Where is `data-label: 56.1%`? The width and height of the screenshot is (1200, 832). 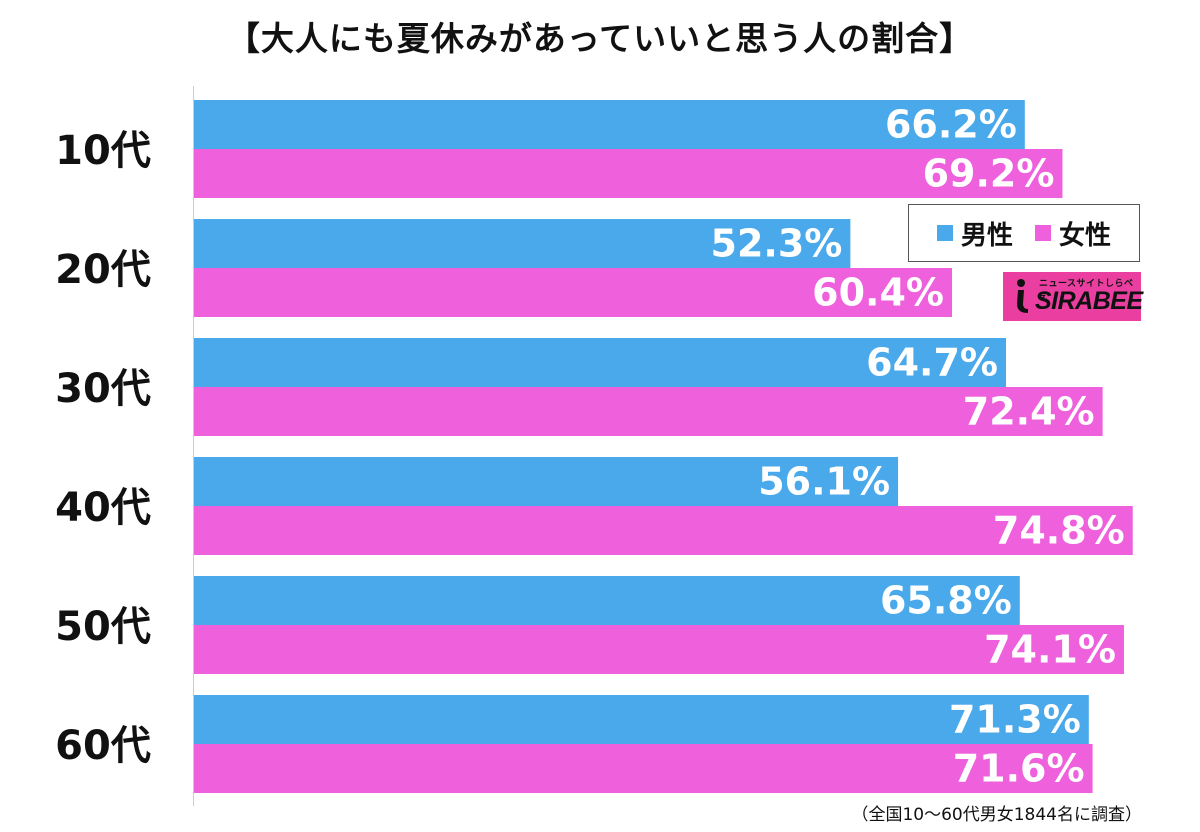
data-label: 56.1% is located at coordinates (824, 482).